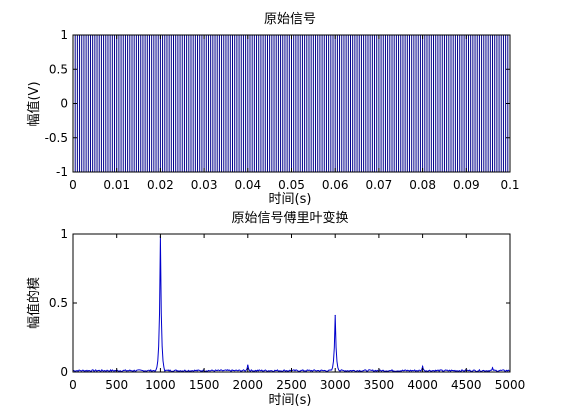 The width and height of the screenshot is (561, 420). What do you see at coordinates (379, 385) in the screenshot?
I see `bottom-x-tick-label: 3500` at bounding box center [379, 385].